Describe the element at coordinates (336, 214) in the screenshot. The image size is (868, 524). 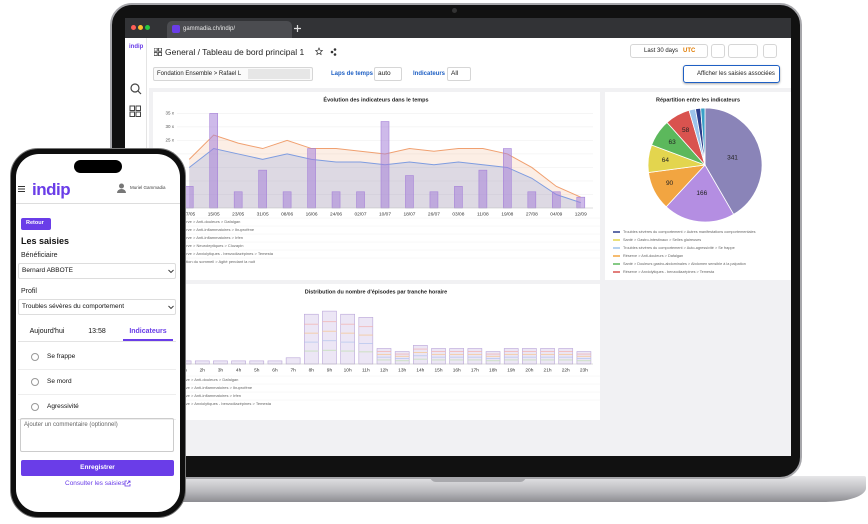
I see `x-tick-label: 24/06` at that location.